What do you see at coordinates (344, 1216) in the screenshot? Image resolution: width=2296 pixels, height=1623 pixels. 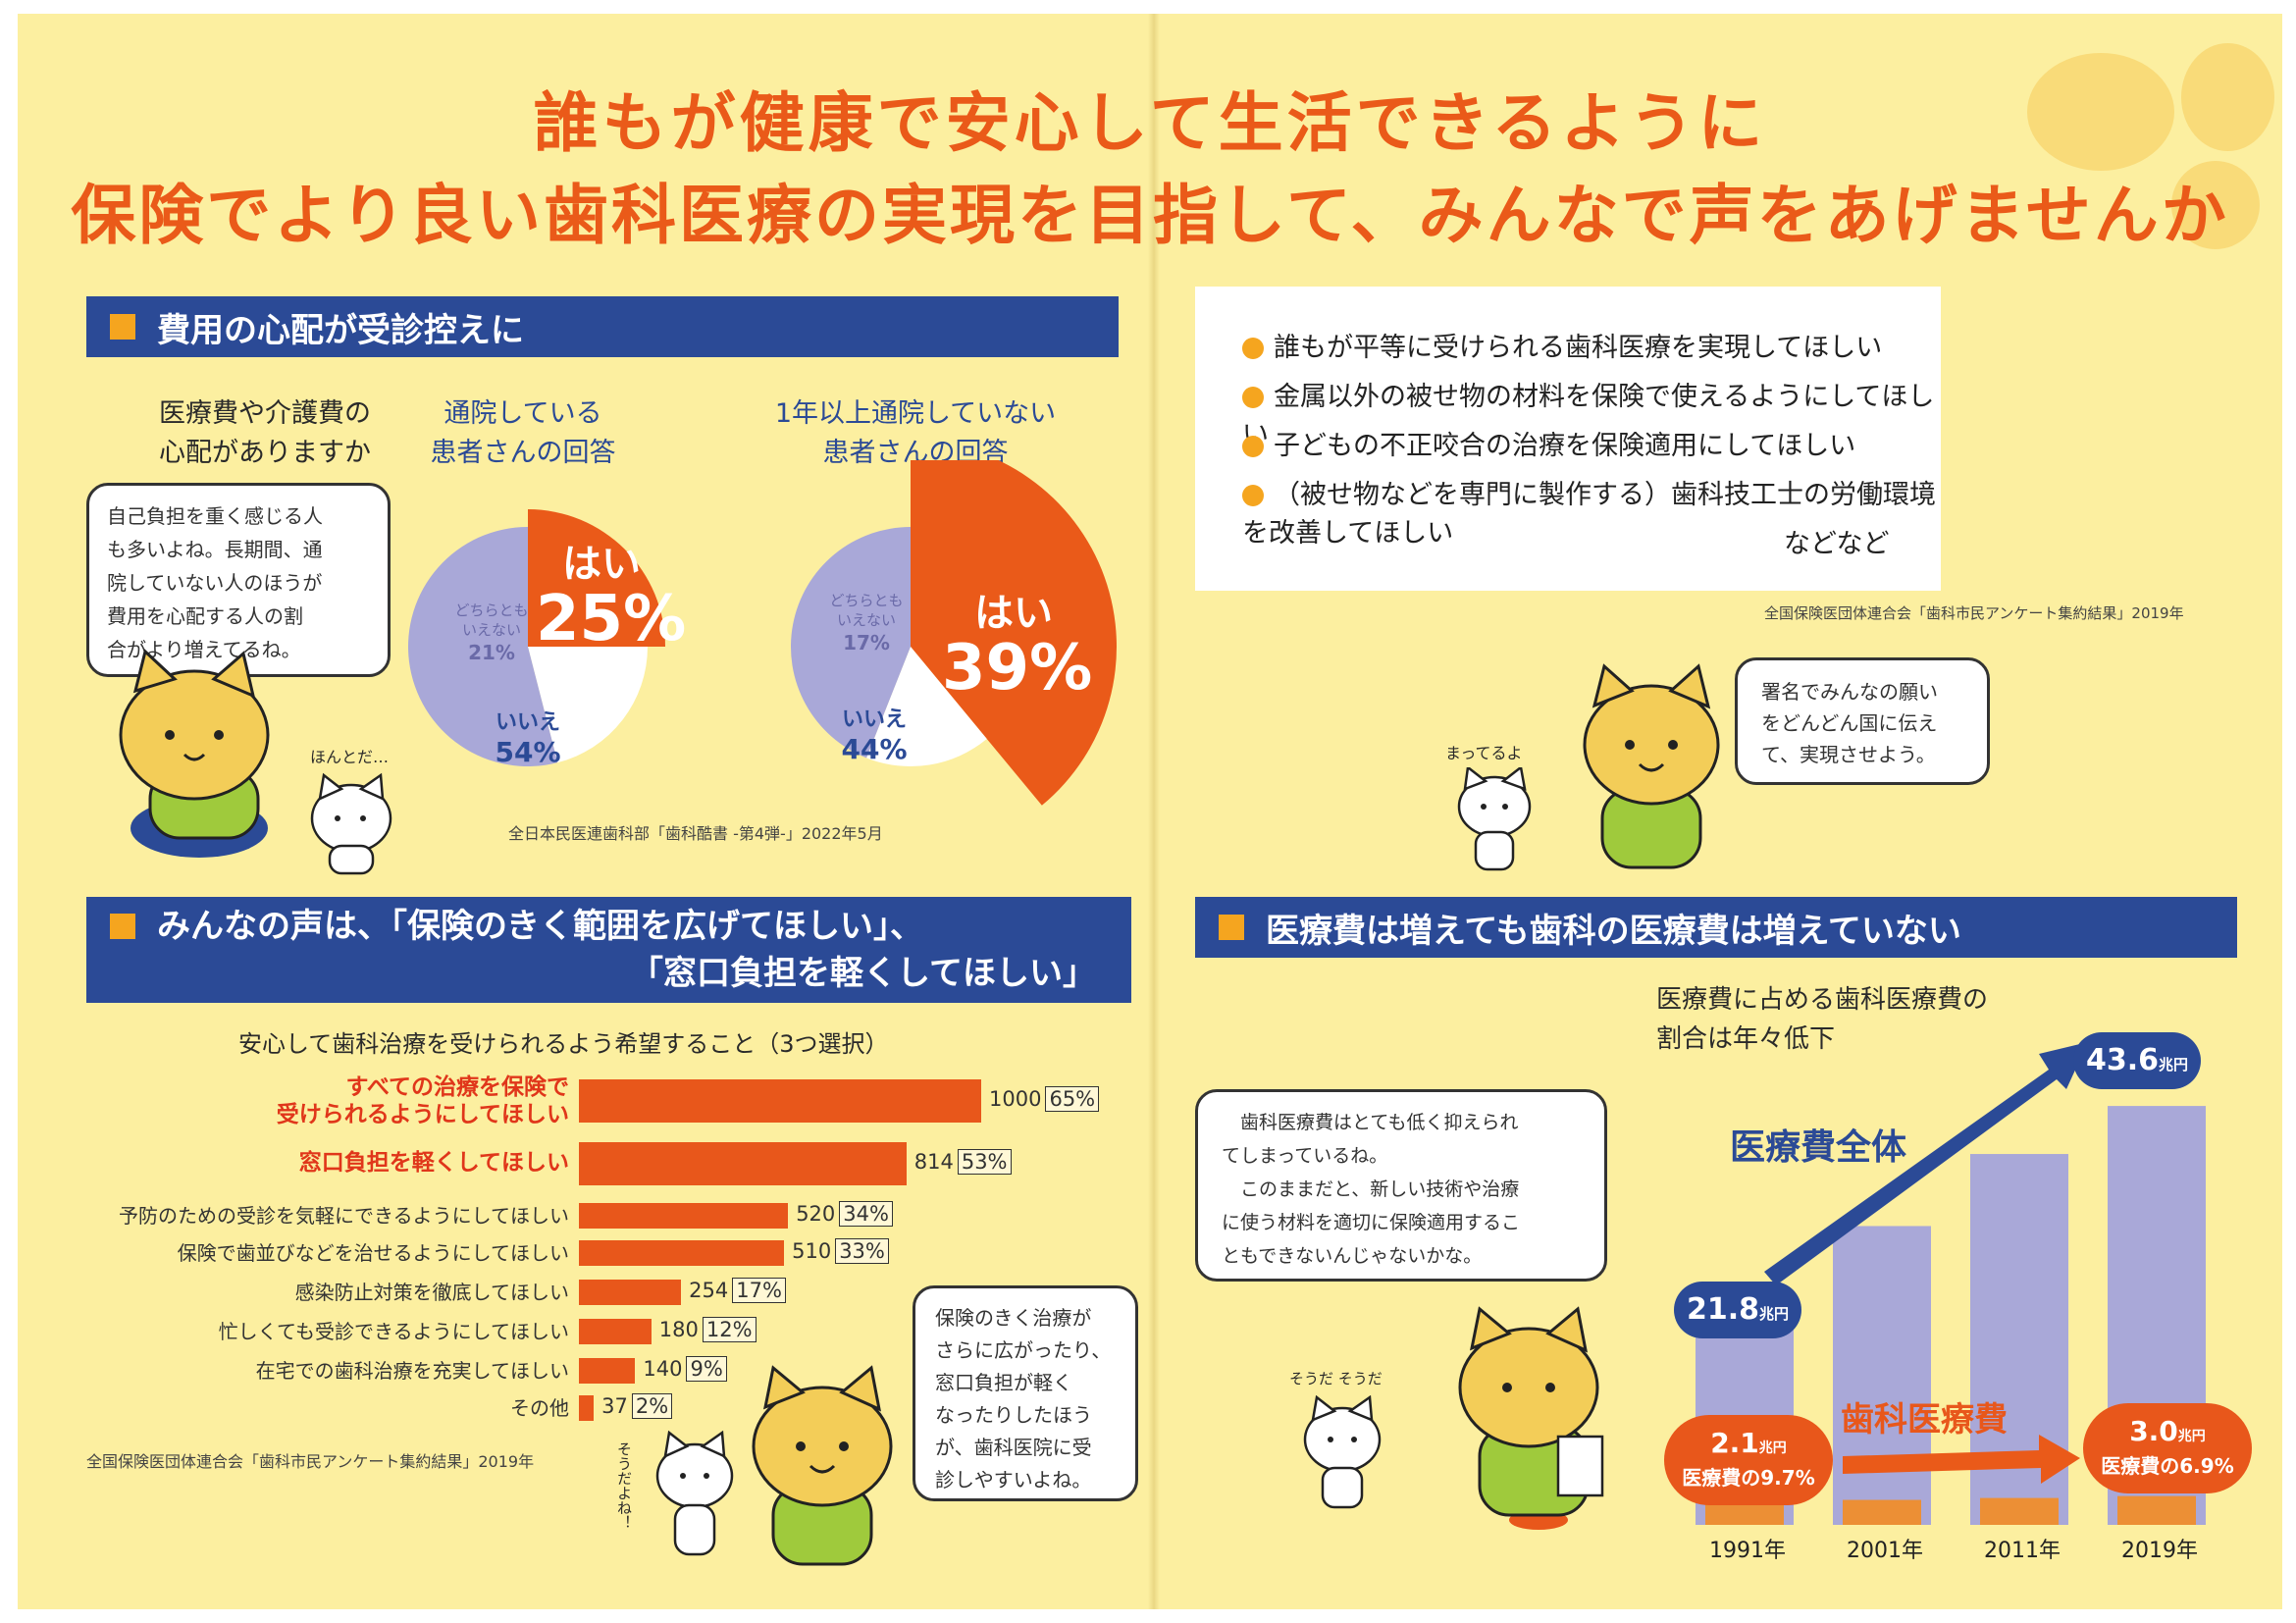 I see `bar-label: 予防のための受診を気軽にできるようにしてほしい` at bounding box center [344, 1216].